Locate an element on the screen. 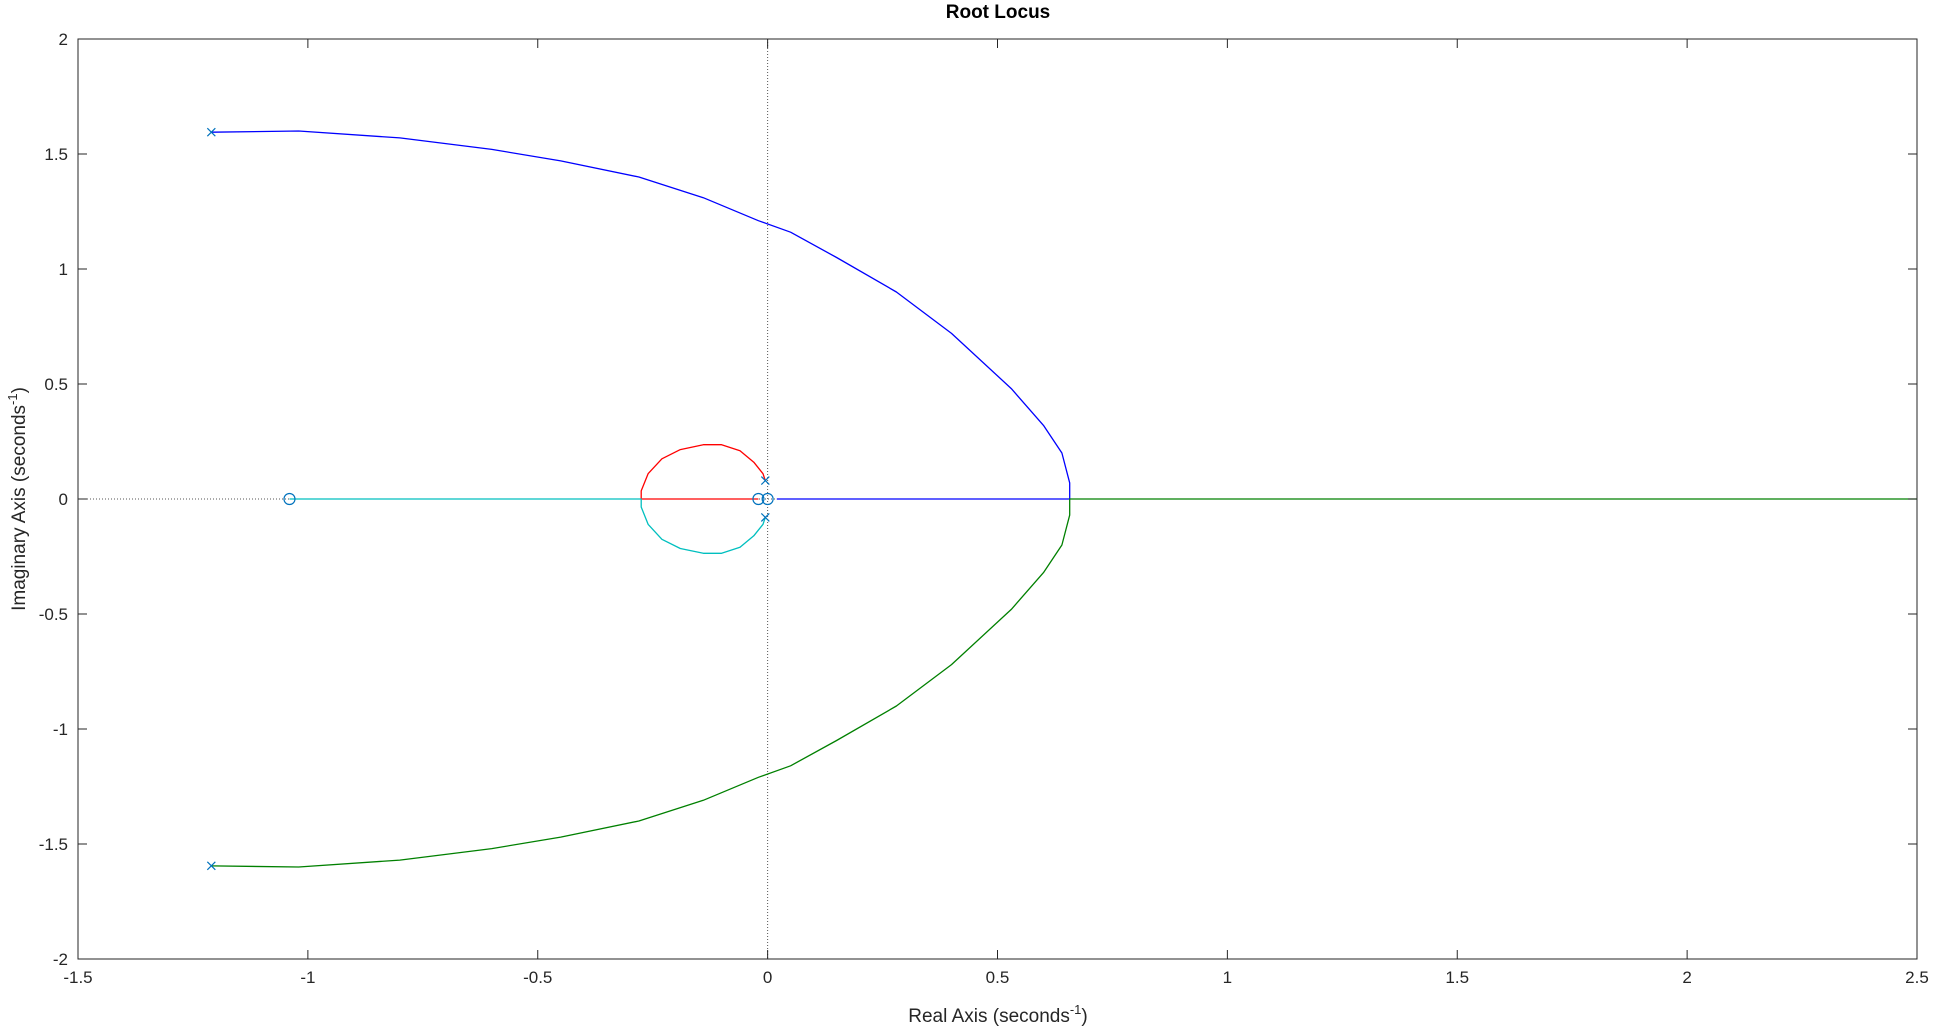 The height and width of the screenshot is (1031, 1935). x-tick-label: 0.5 is located at coordinates (998, 977).